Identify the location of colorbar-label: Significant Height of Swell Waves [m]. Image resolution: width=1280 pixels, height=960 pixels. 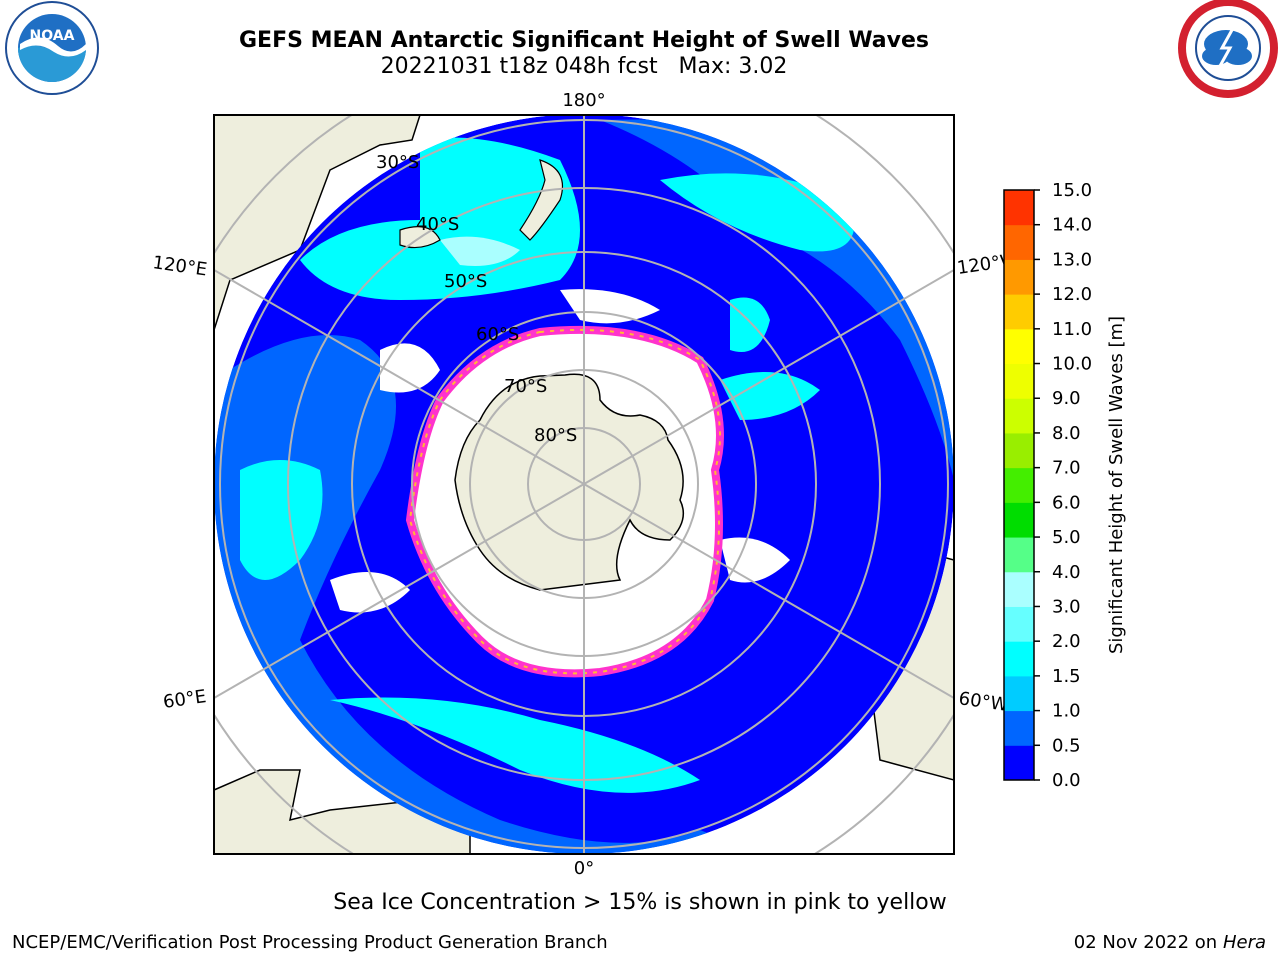
(1116, 485).